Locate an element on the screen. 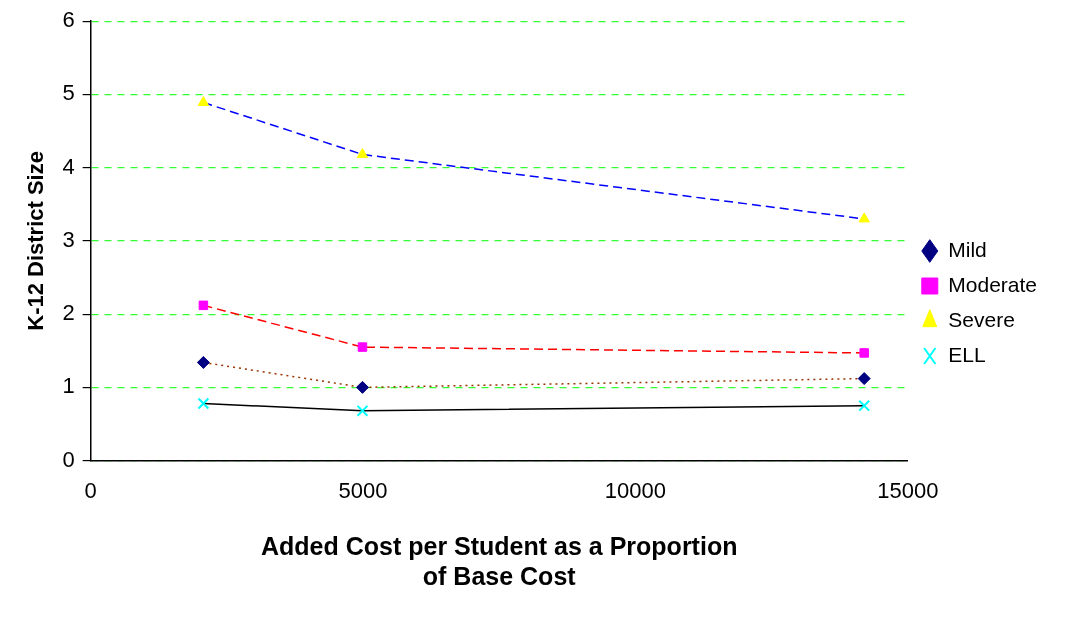 The height and width of the screenshot is (617, 1077). y-tick-label: 0 is located at coordinates (68, 459).